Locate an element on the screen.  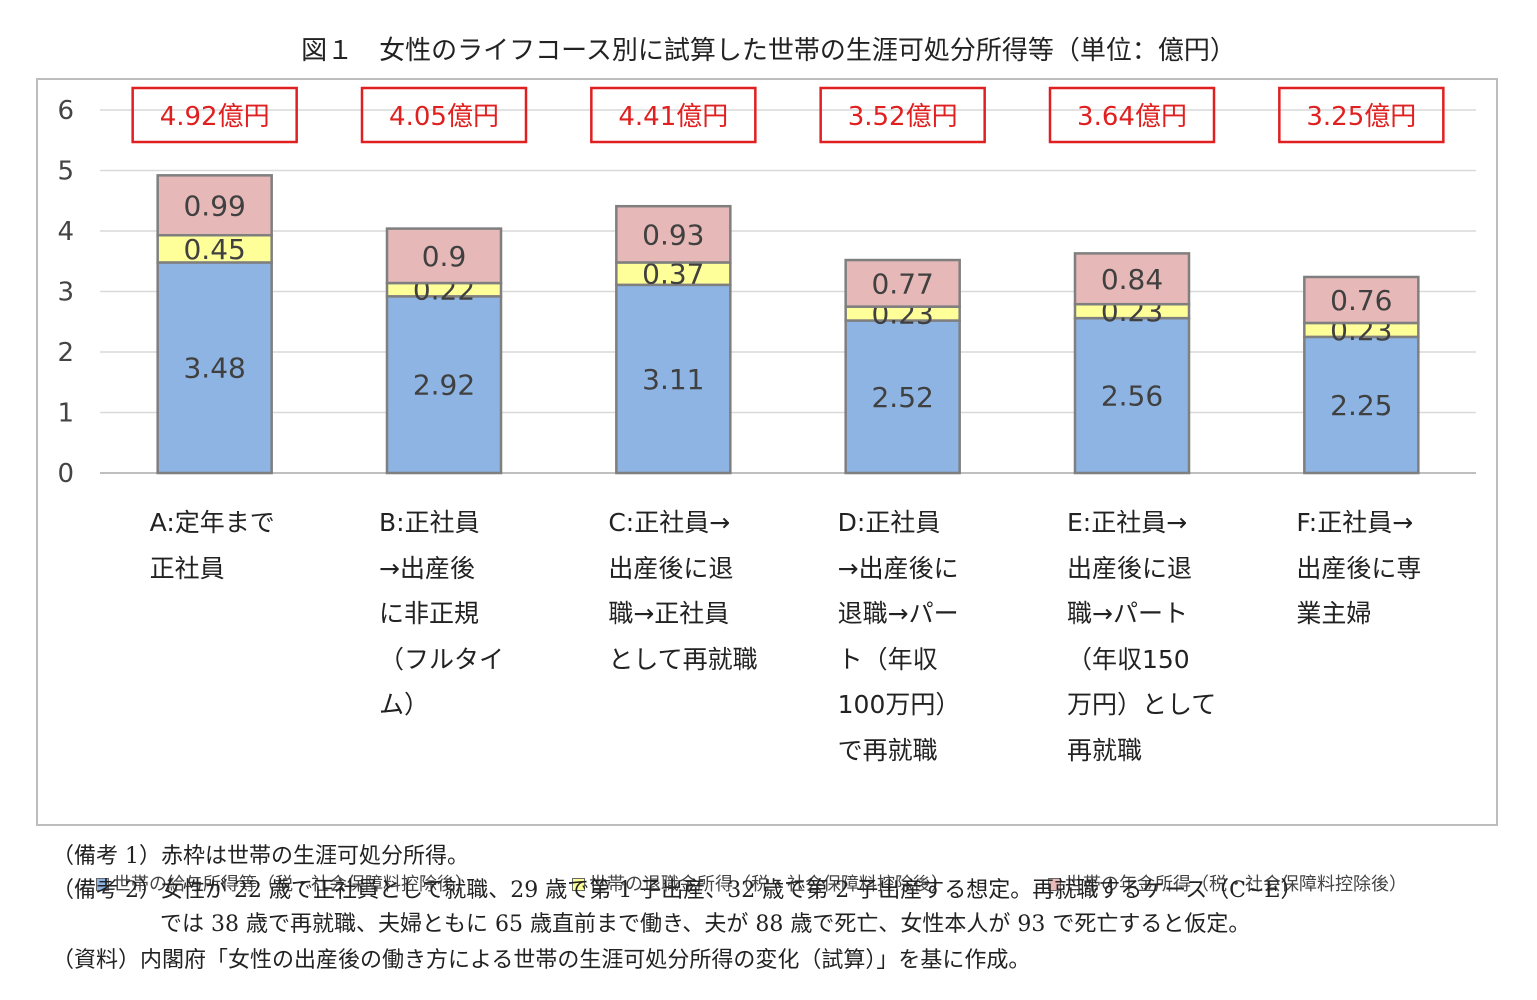
data-label: 3.11 is located at coordinates (673, 379).